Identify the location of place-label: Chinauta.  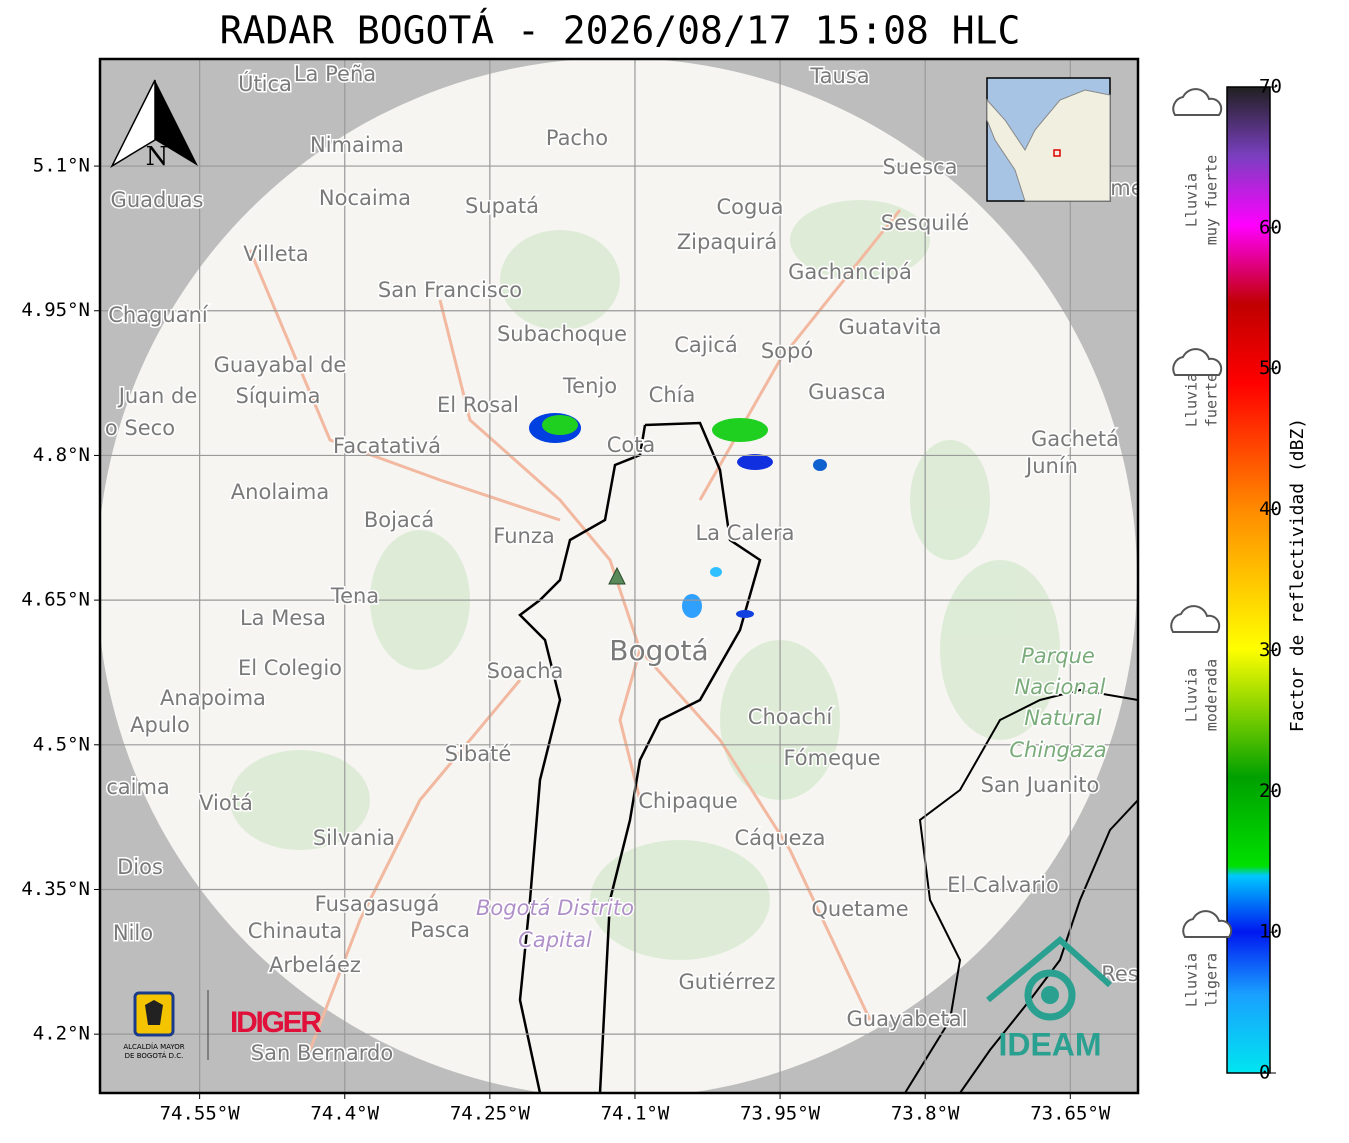
(295, 931).